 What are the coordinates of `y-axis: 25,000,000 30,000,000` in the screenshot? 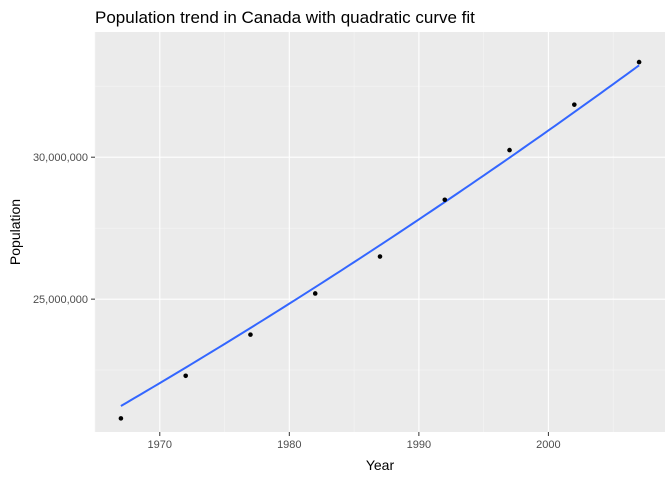 It's located at (64, 229).